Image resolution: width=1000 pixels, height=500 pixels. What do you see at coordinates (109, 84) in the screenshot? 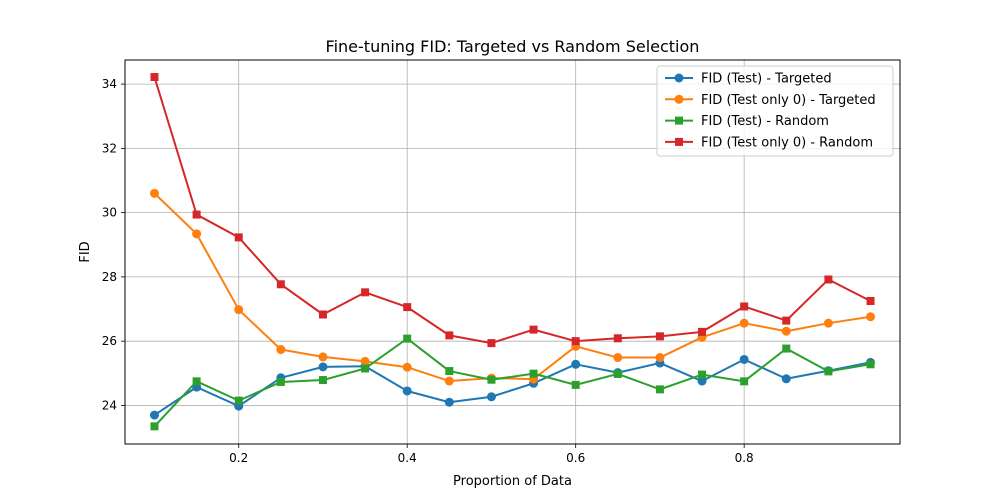
I see `y-tick-label: 34` at bounding box center [109, 84].